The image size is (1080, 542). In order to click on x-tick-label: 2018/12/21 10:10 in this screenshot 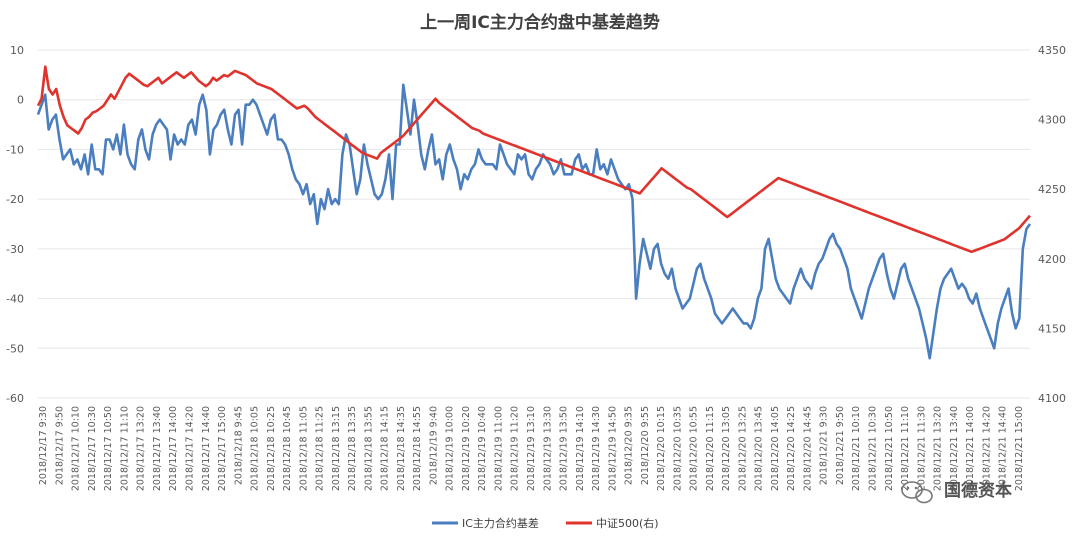, I will do `click(856, 448)`.